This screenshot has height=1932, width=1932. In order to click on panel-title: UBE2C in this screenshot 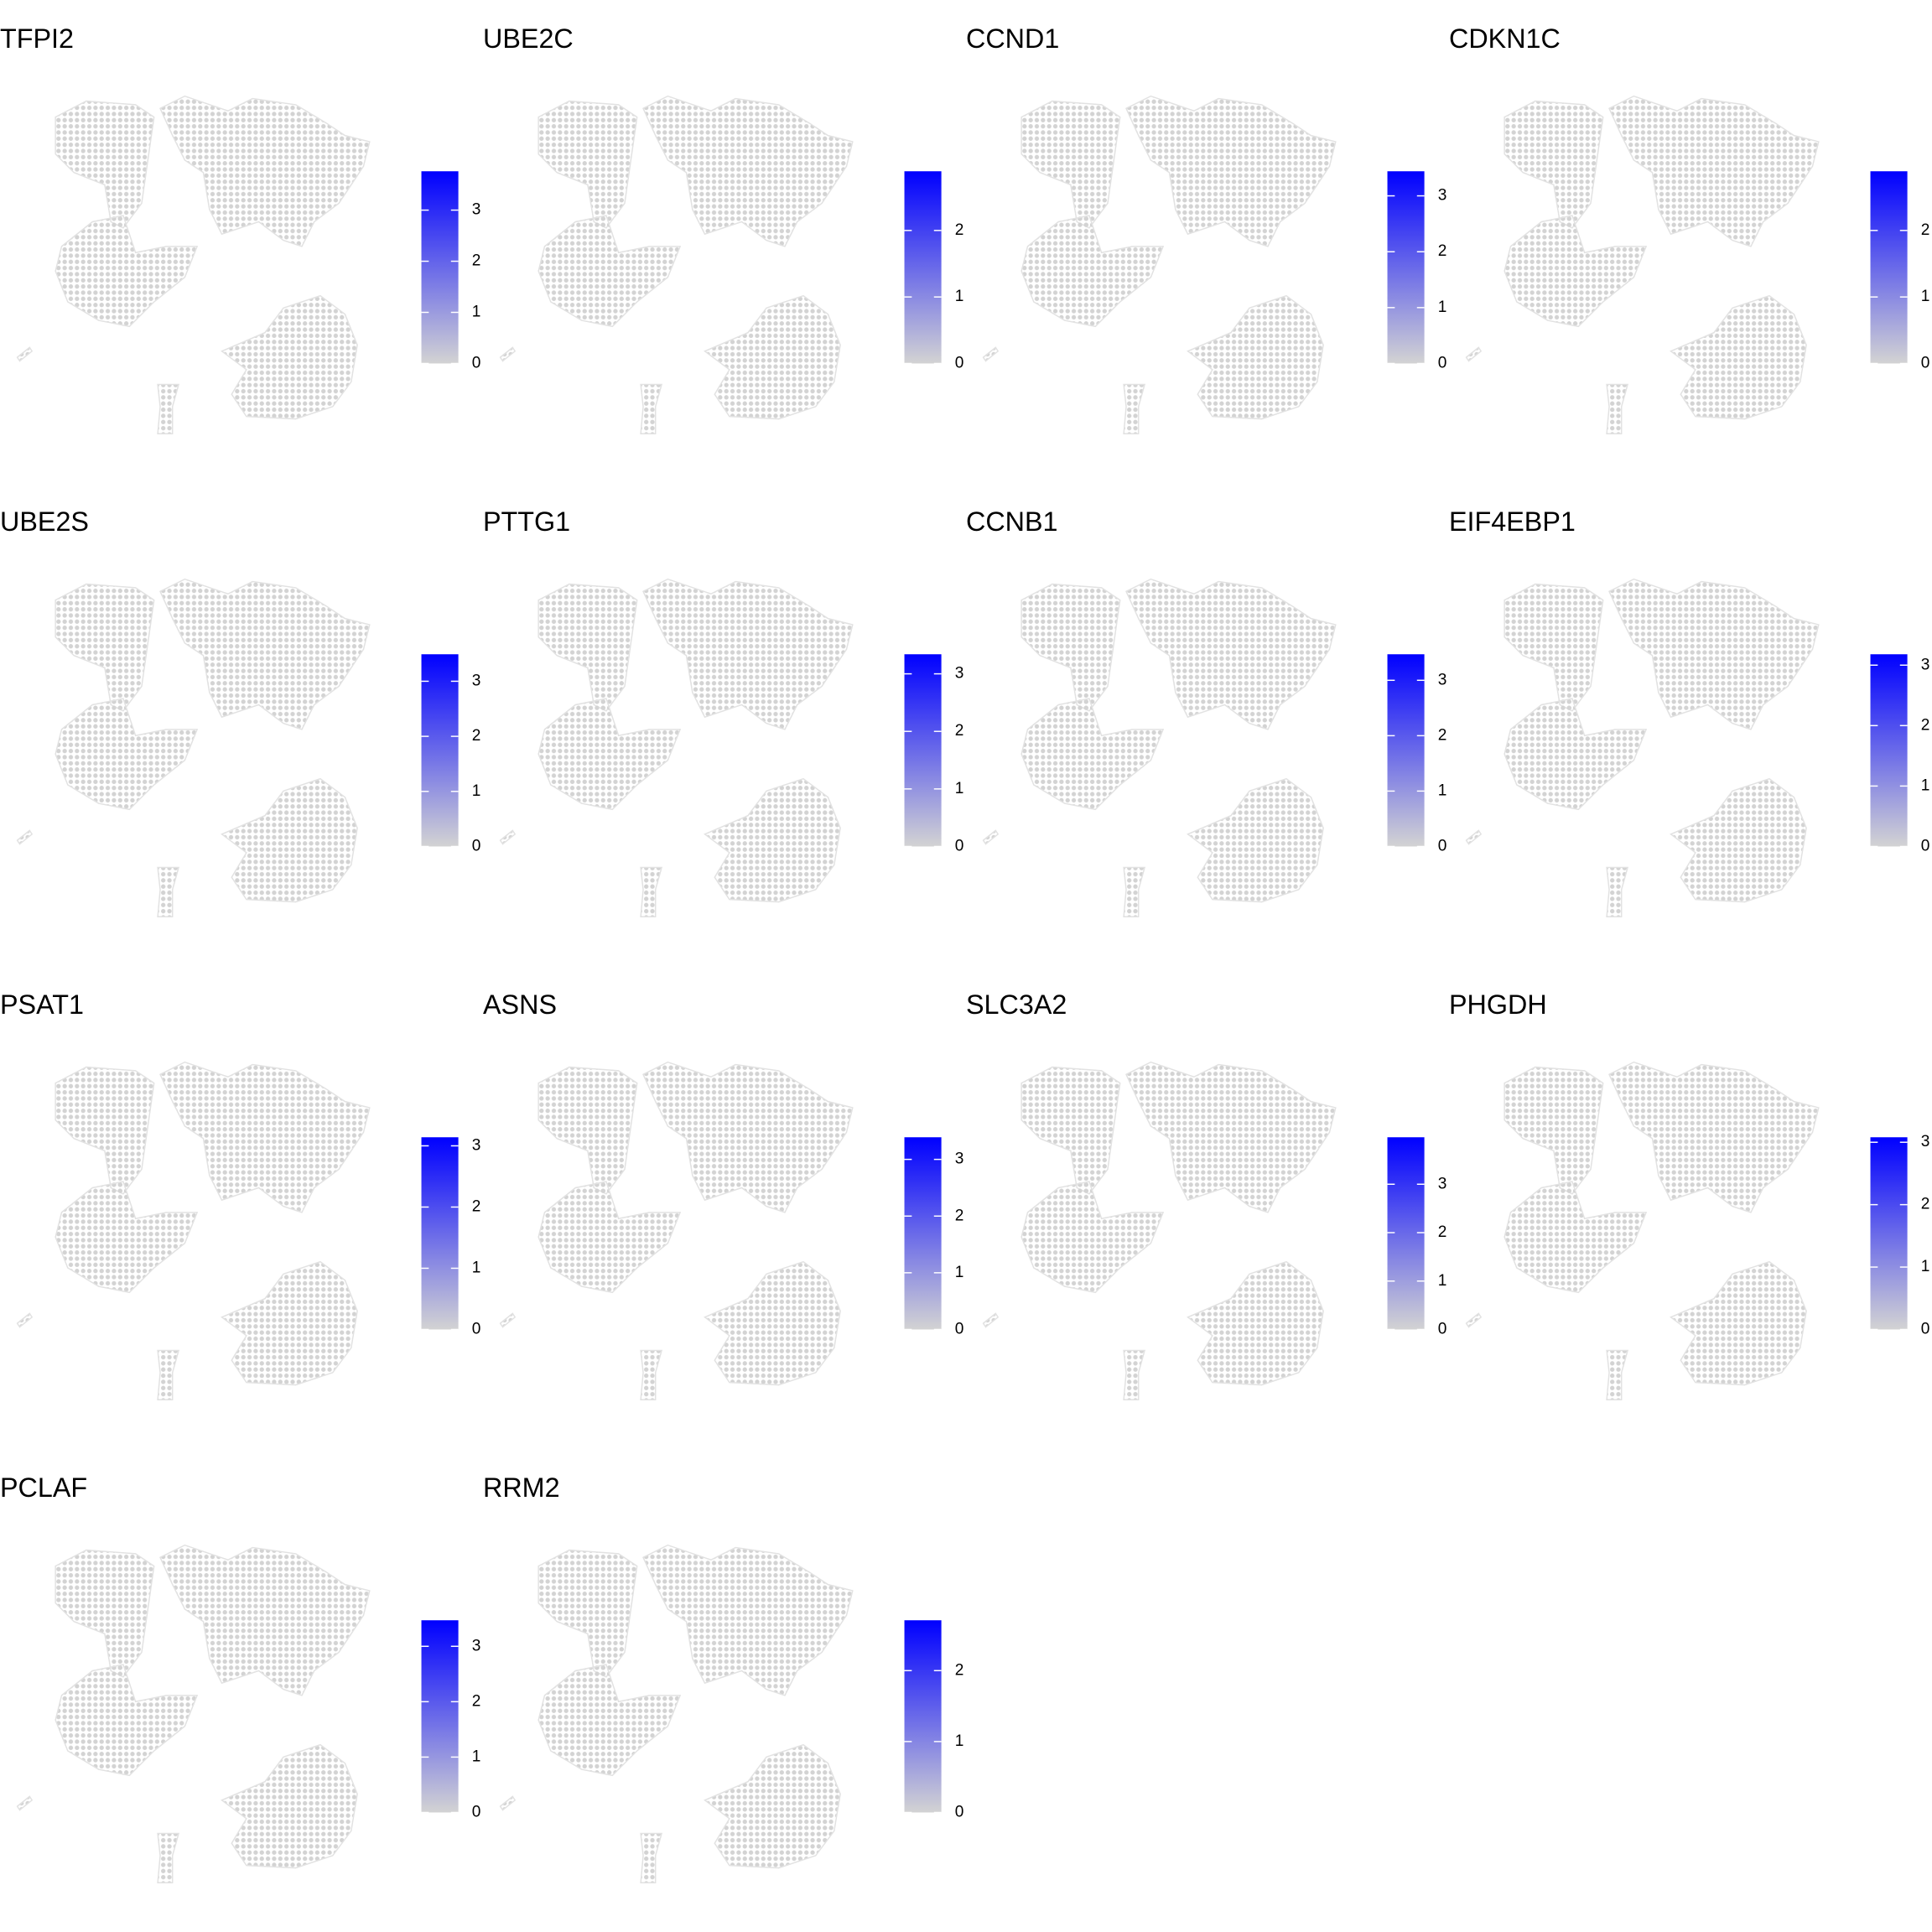, I will do `click(528, 38)`.